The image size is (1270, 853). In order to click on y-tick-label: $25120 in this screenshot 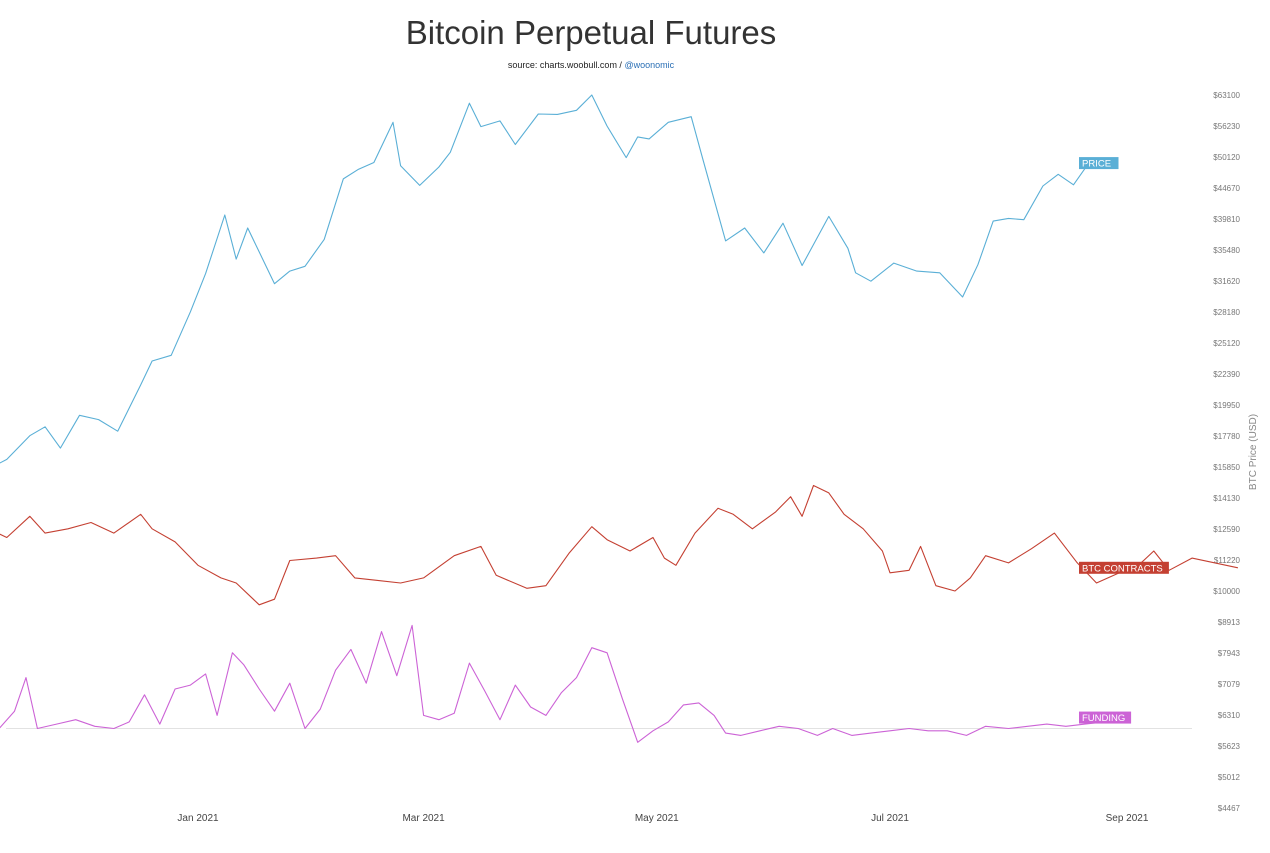, I will do `click(1226, 343)`.